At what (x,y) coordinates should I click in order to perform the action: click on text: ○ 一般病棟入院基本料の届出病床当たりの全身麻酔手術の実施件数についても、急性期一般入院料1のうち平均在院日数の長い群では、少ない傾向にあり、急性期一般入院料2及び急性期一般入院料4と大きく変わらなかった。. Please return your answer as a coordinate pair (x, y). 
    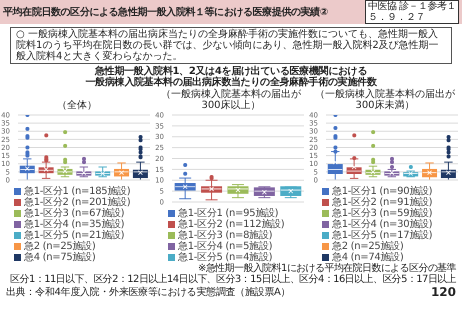
    Looking at the image, I should click on (231, 45).